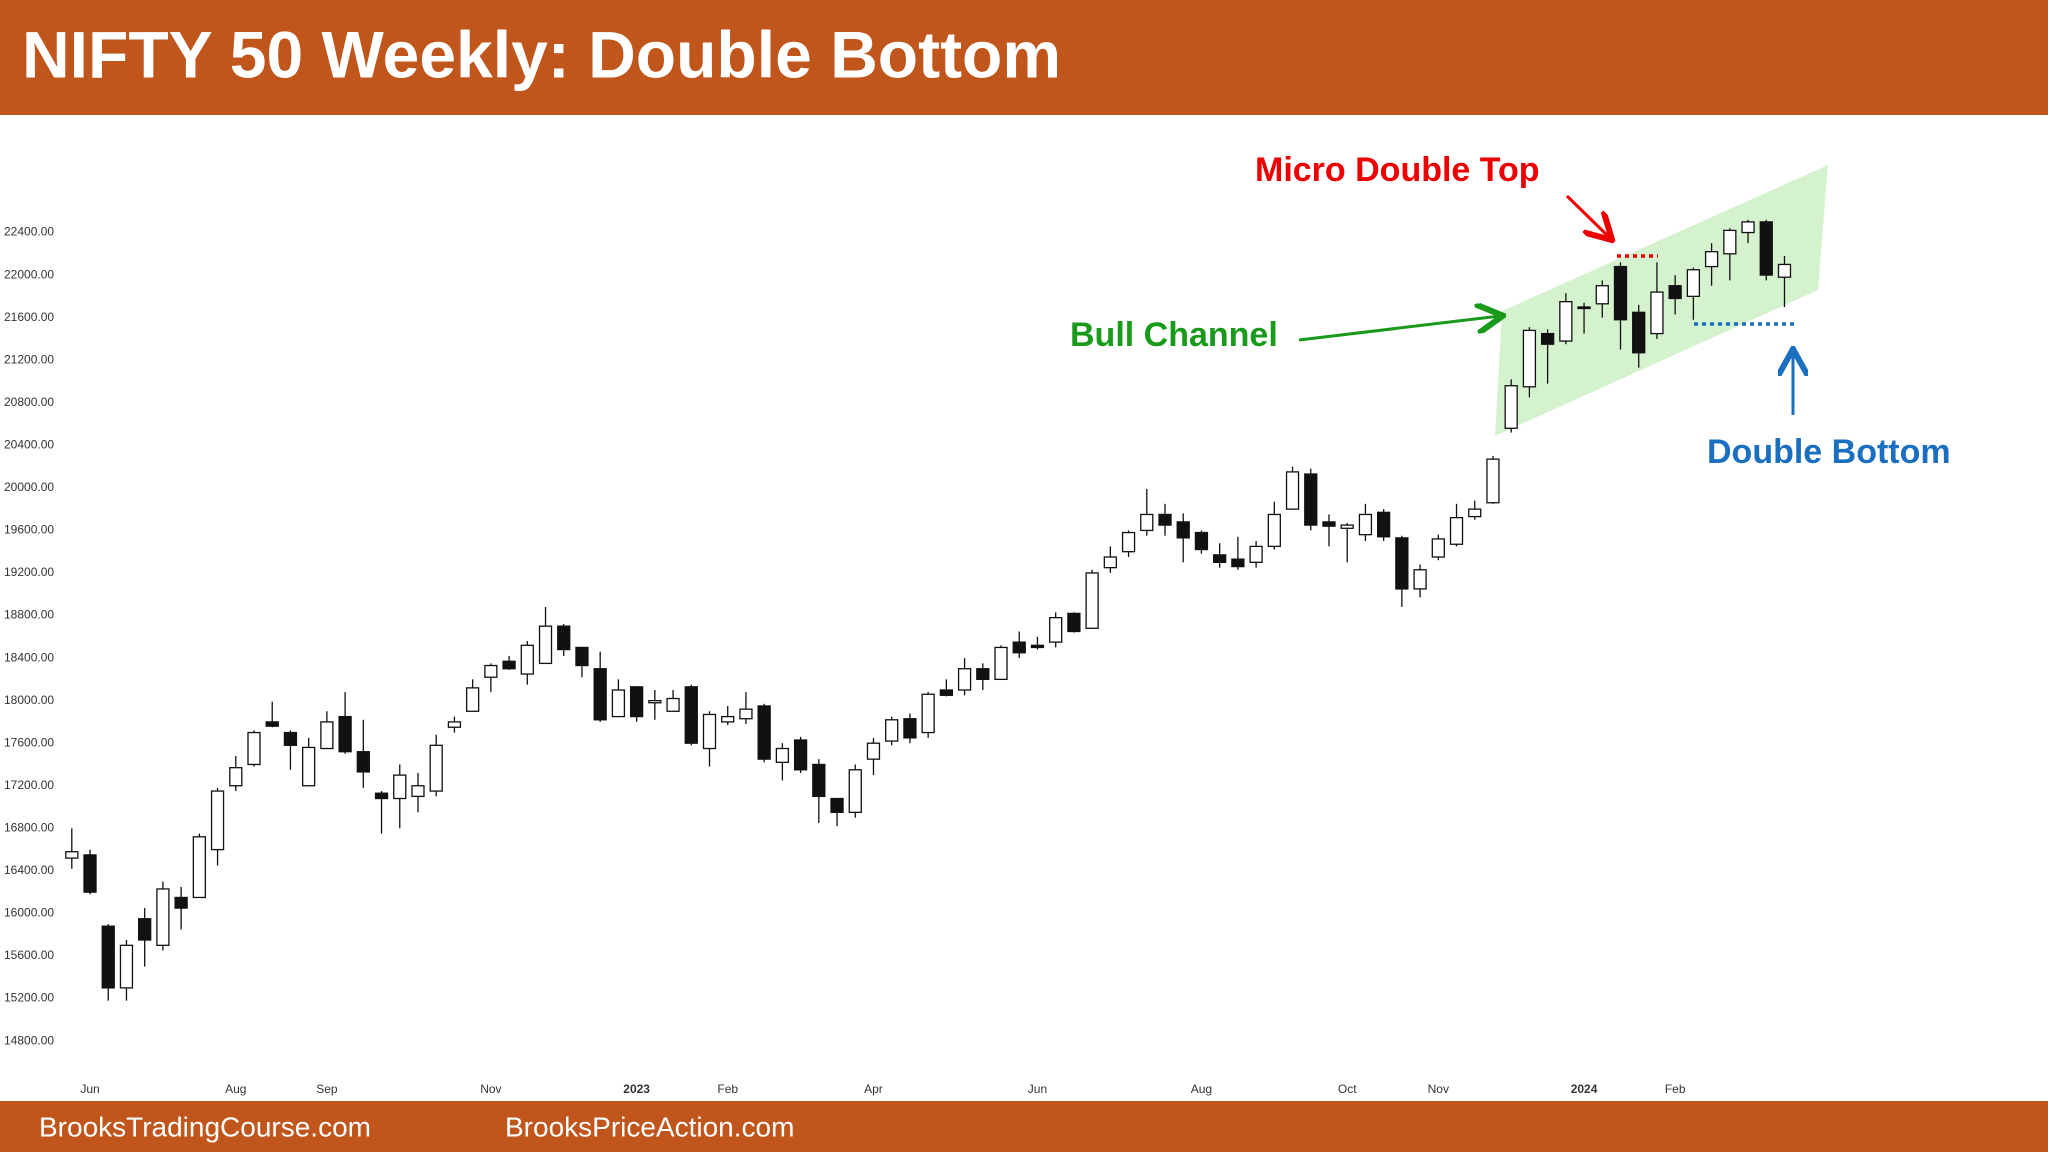 The image size is (2048, 1152). Describe the element at coordinates (29, 317) in the screenshot. I see `y-tick-label: 21600.00` at that location.